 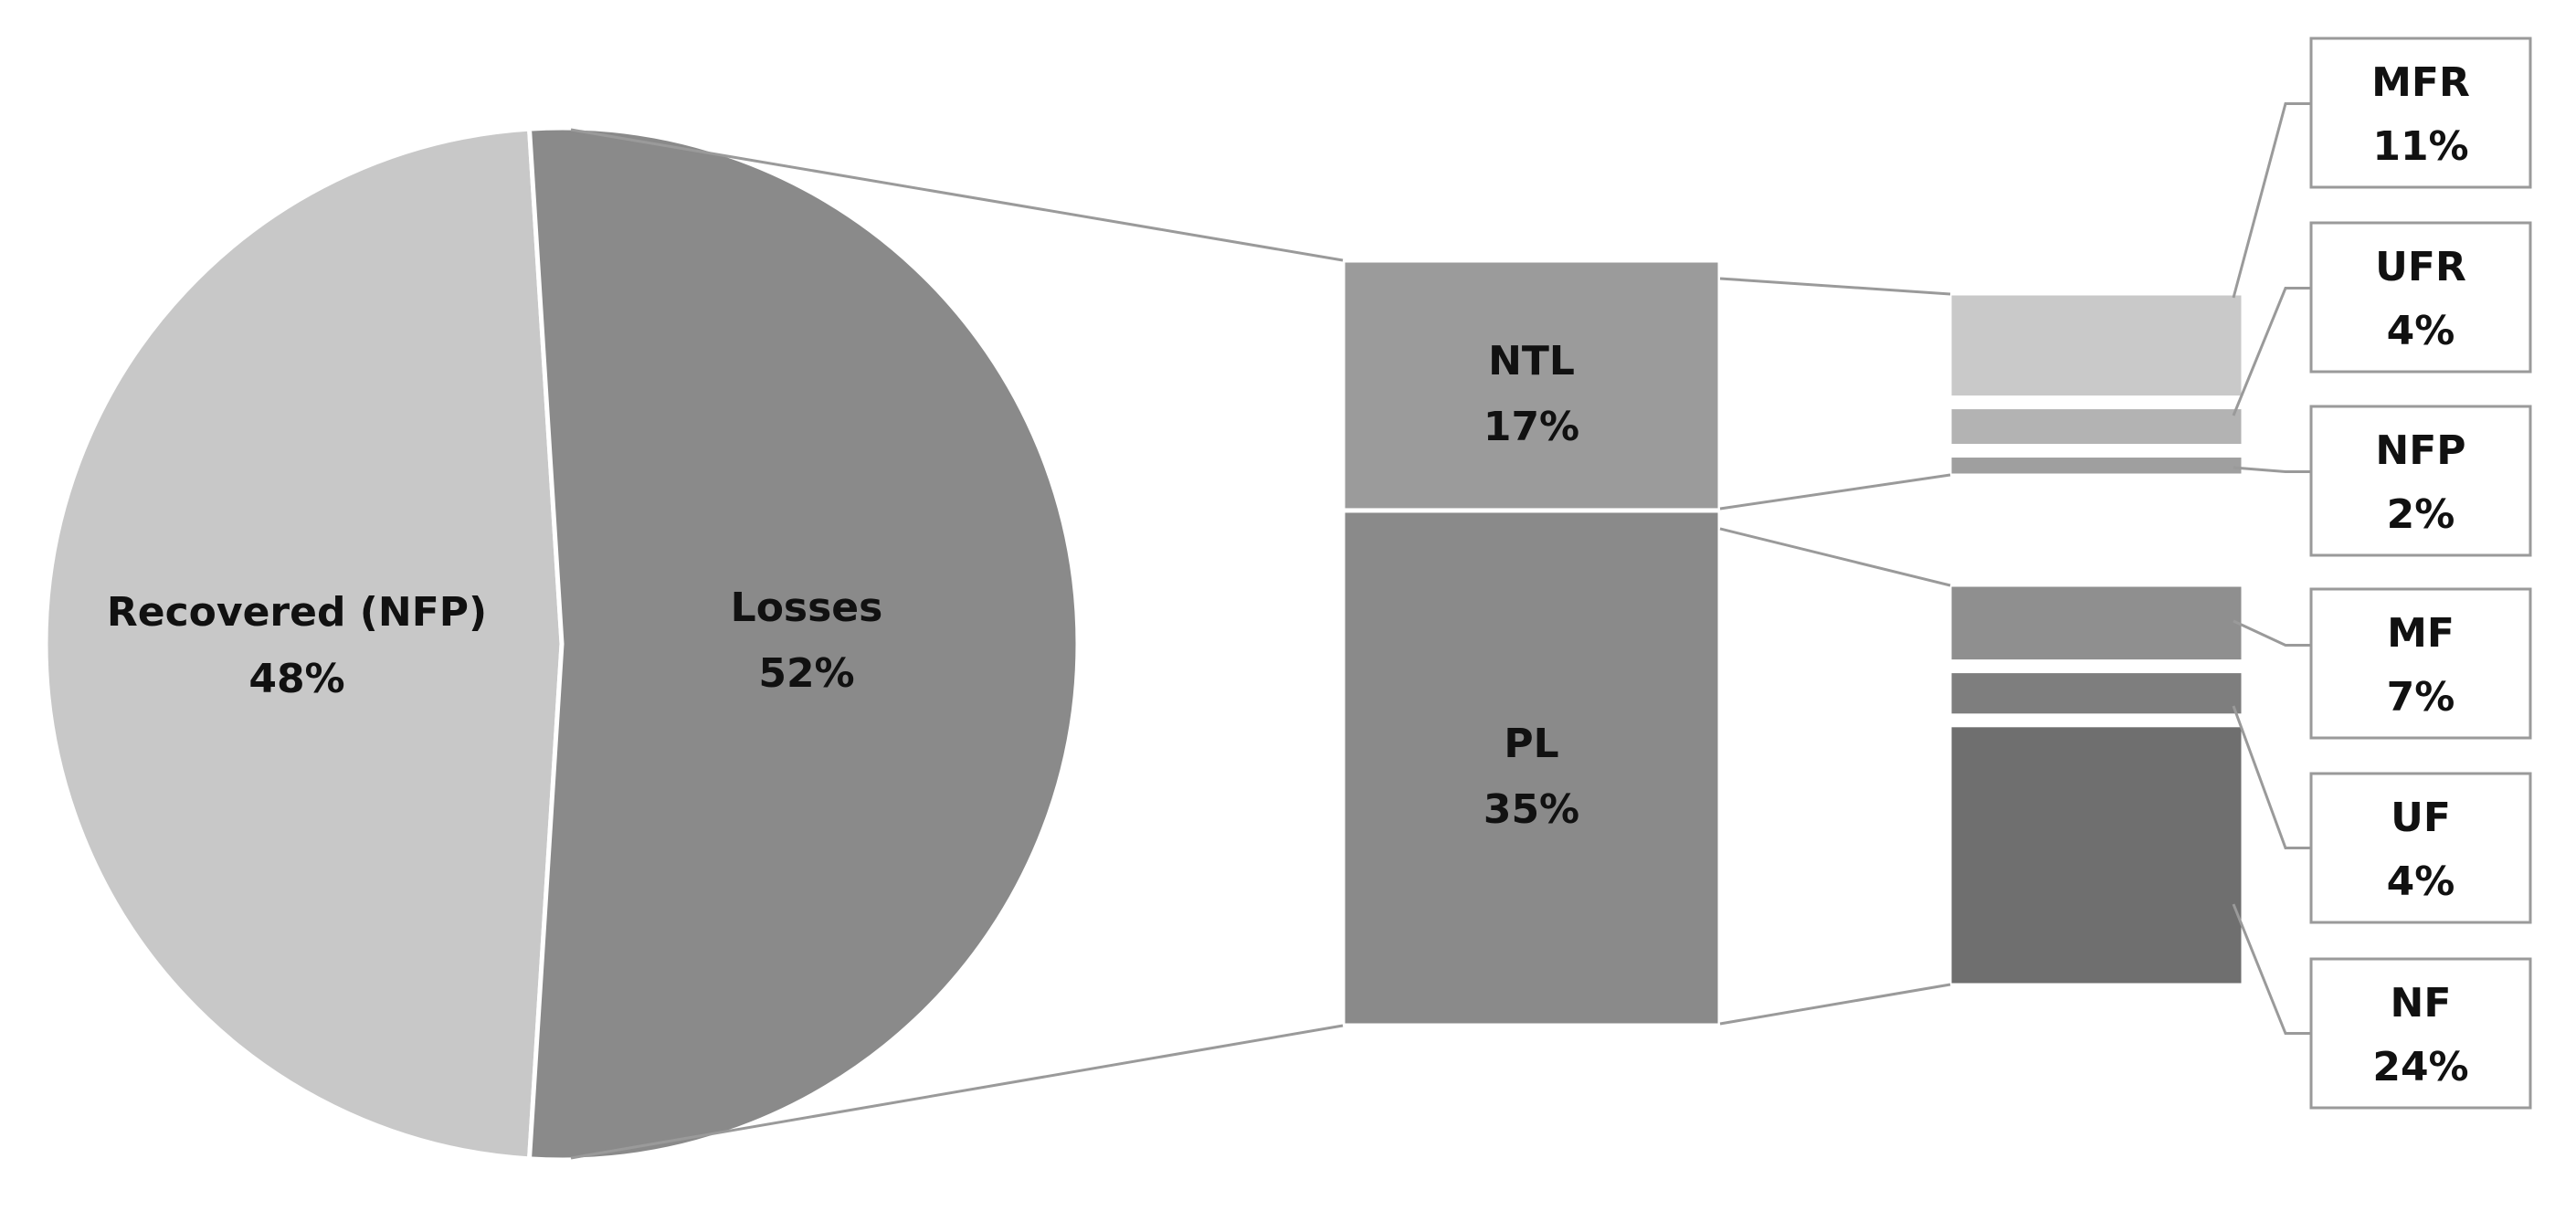 What do you see at coordinates (1531, 744) in the screenshot?
I see `bar-label-pl: PL` at bounding box center [1531, 744].